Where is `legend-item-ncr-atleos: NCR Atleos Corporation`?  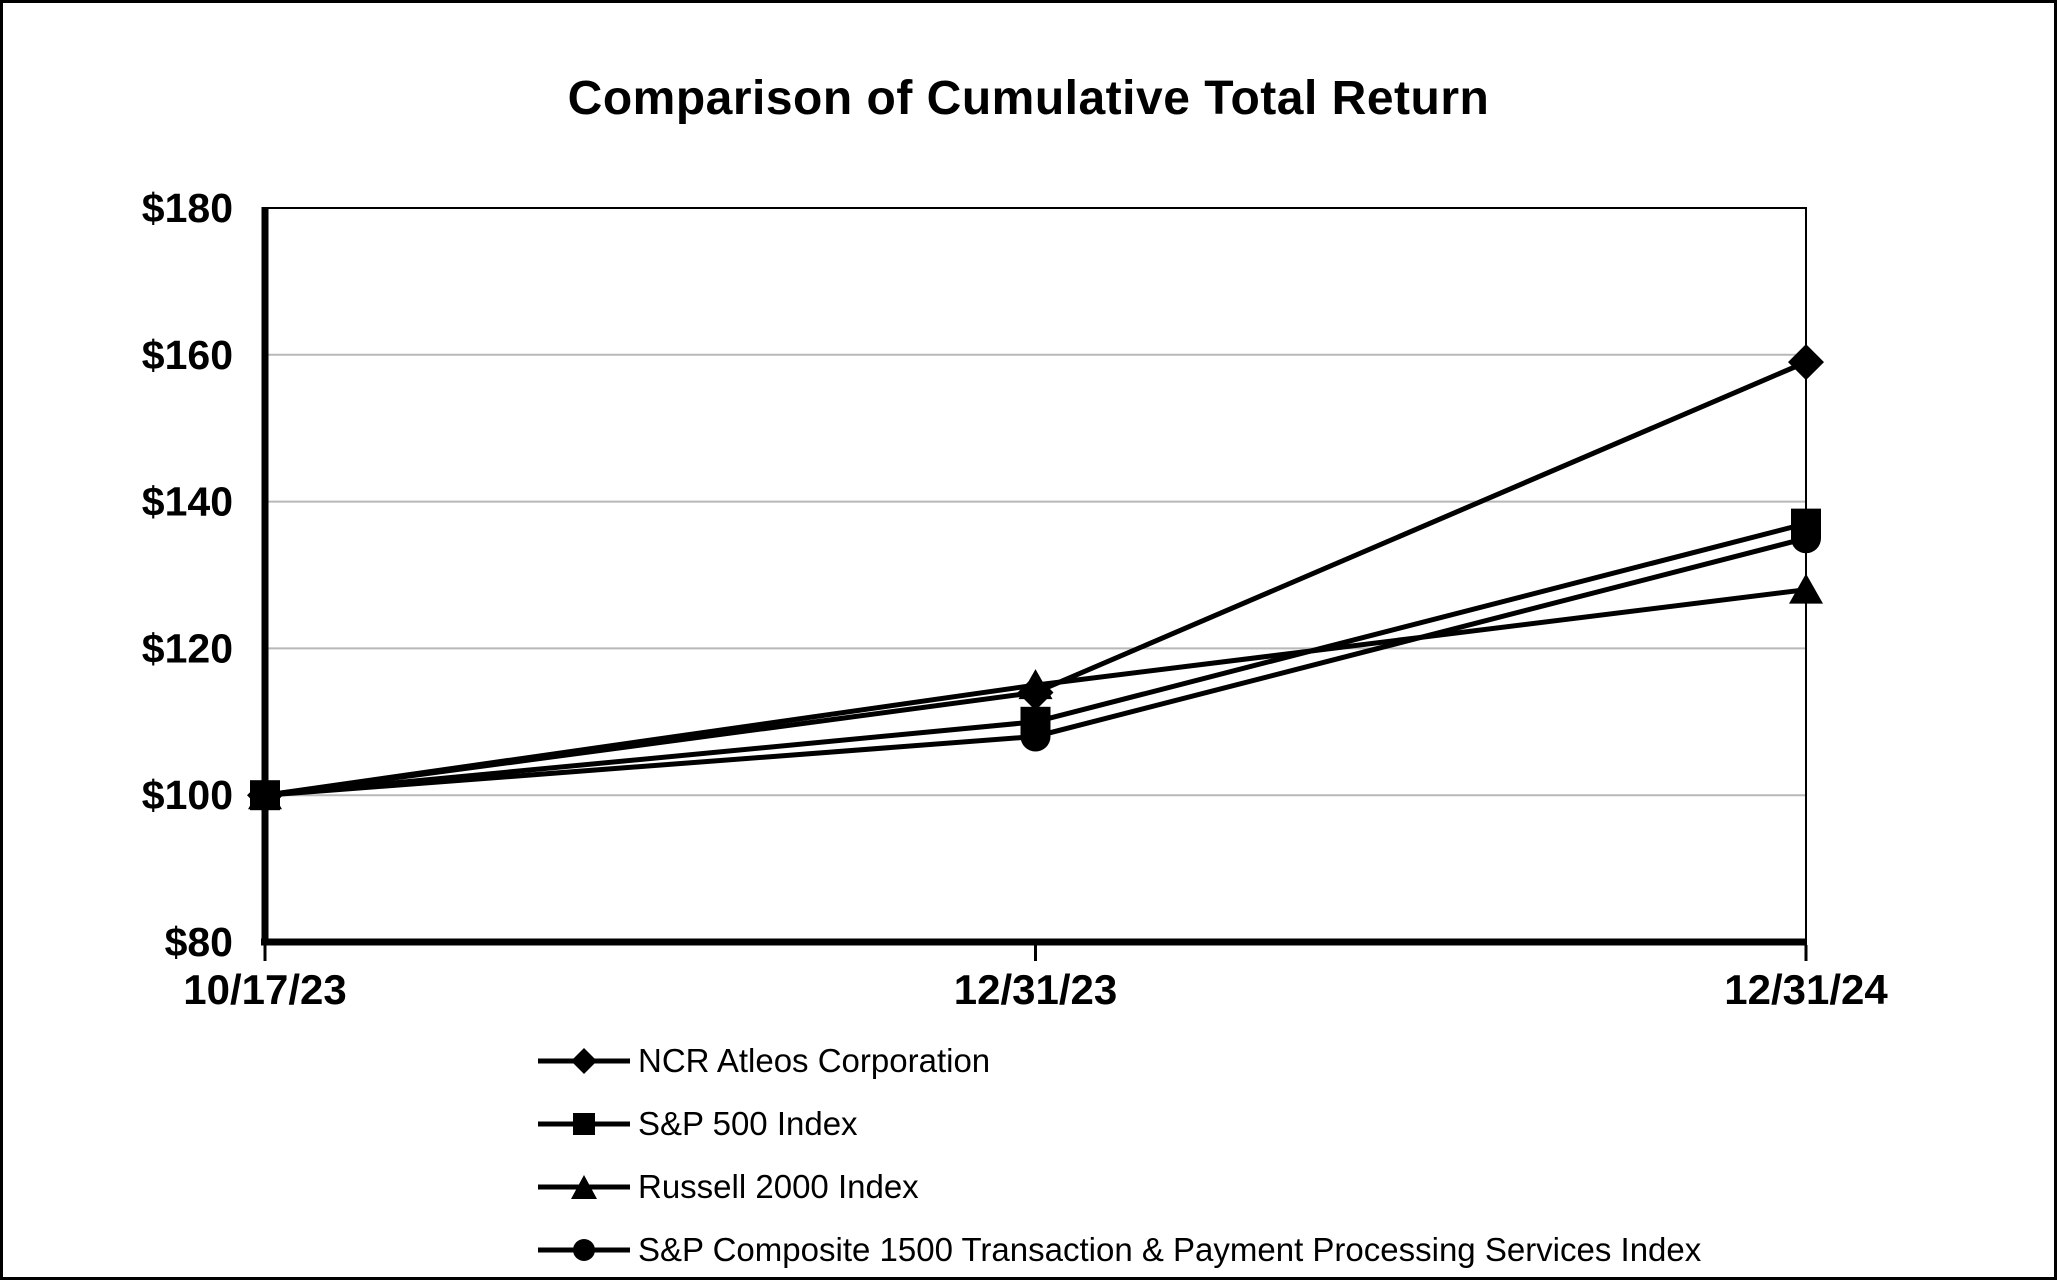
legend-item-ncr-atleos: NCR Atleos Corporation is located at coordinates (1119, 1061).